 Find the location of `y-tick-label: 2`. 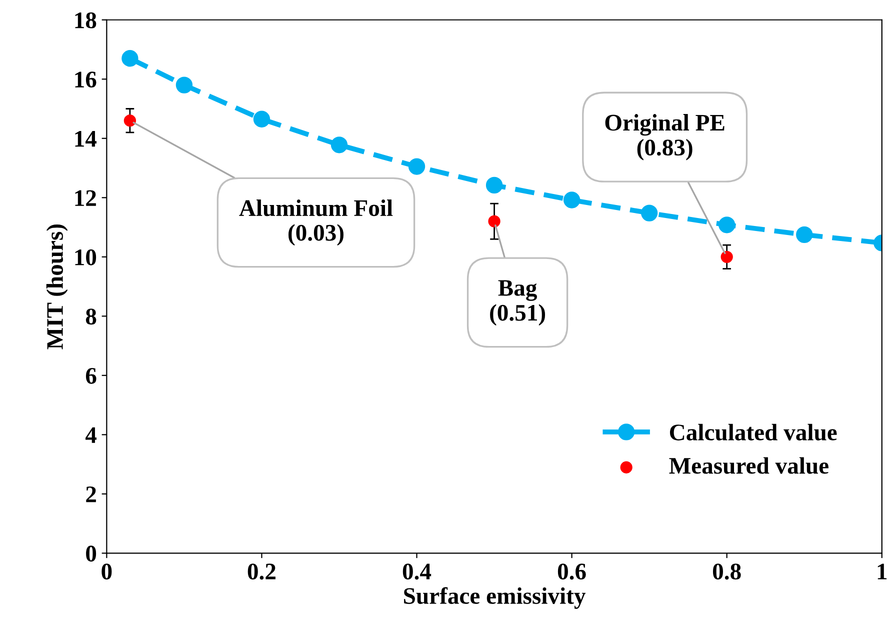

y-tick-label: 2 is located at coordinates (91, 494).